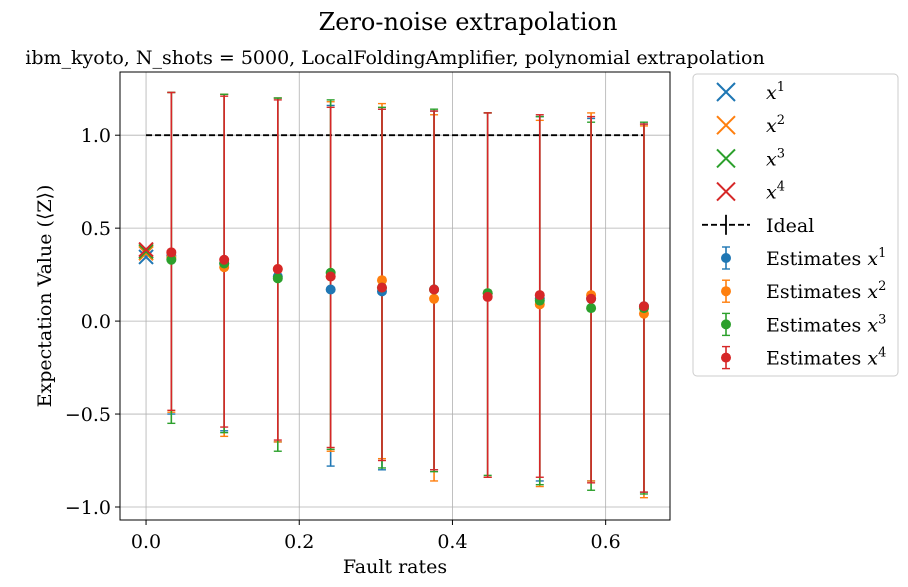  I want to click on y-axis-label: Expectation Value (⟨Z⟩), so click(45, 296).